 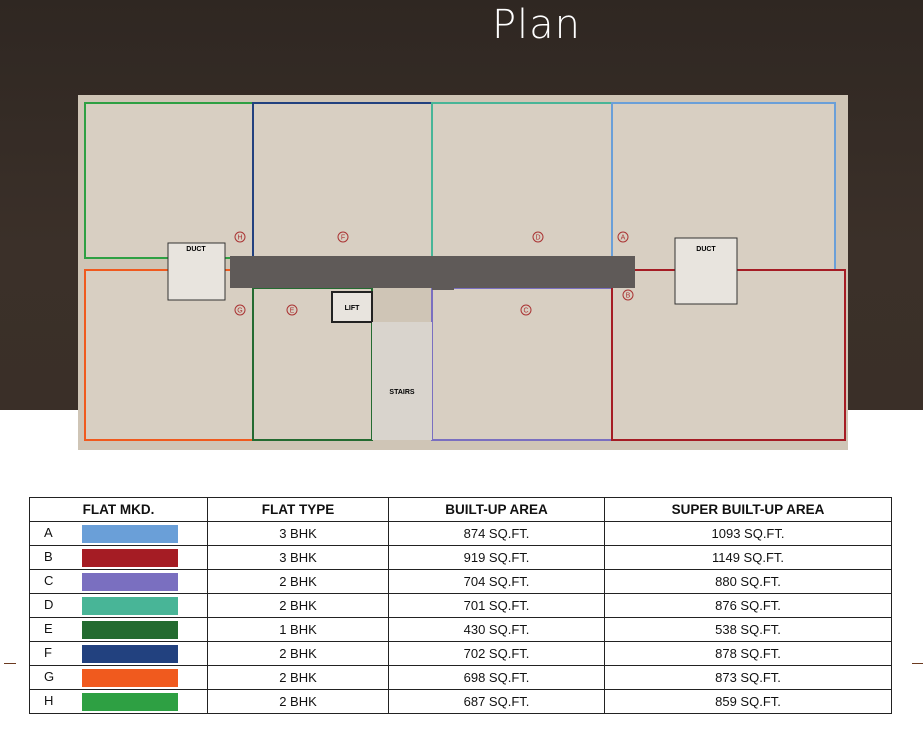 I want to click on table-row: G 2 BHK 698 SQ.FT. 873 SQ.FT., so click(x=460, y=677).